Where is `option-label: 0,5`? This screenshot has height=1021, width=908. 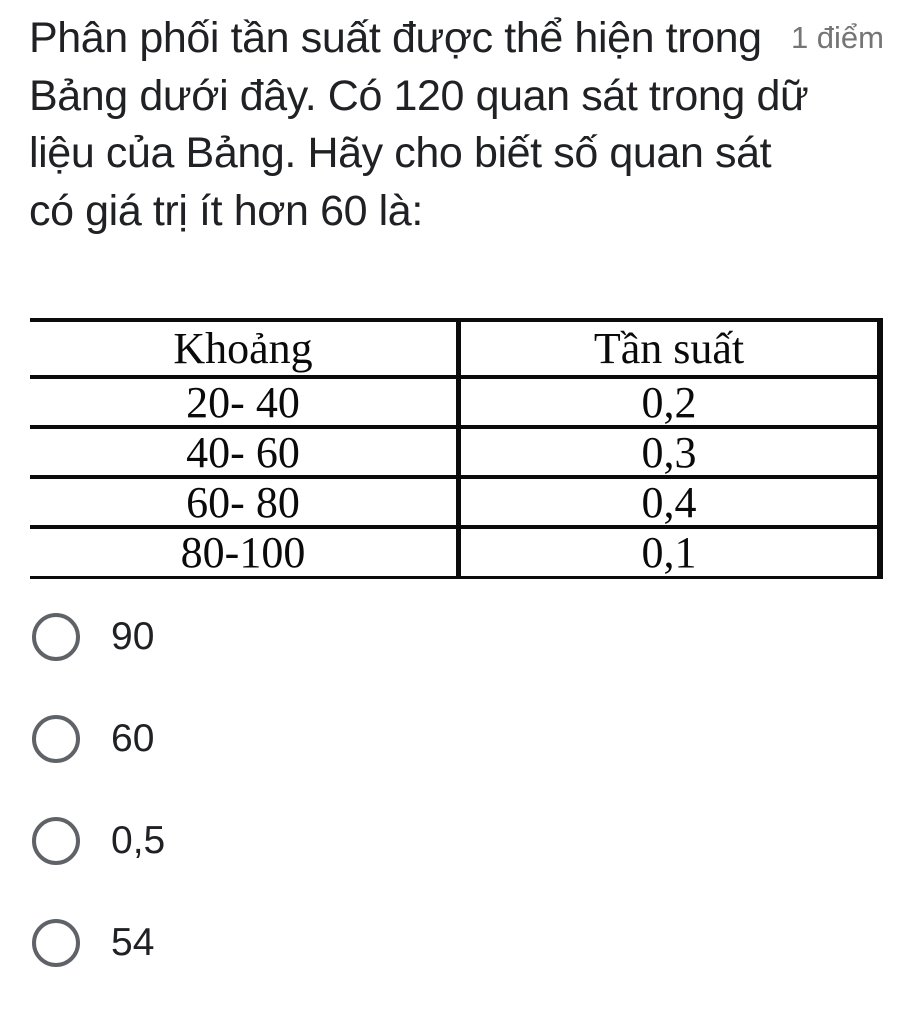 option-label: 0,5 is located at coordinates (138, 840).